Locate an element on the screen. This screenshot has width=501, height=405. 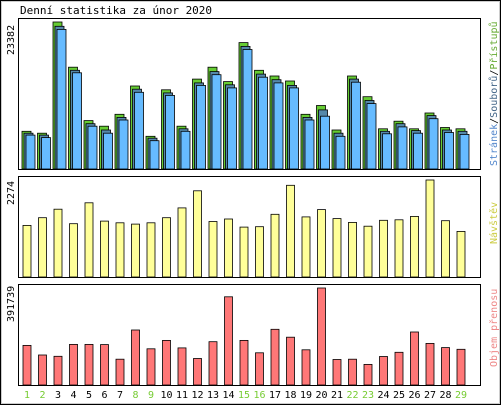
day-label-5: 5 is located at coordinates (89, 395).